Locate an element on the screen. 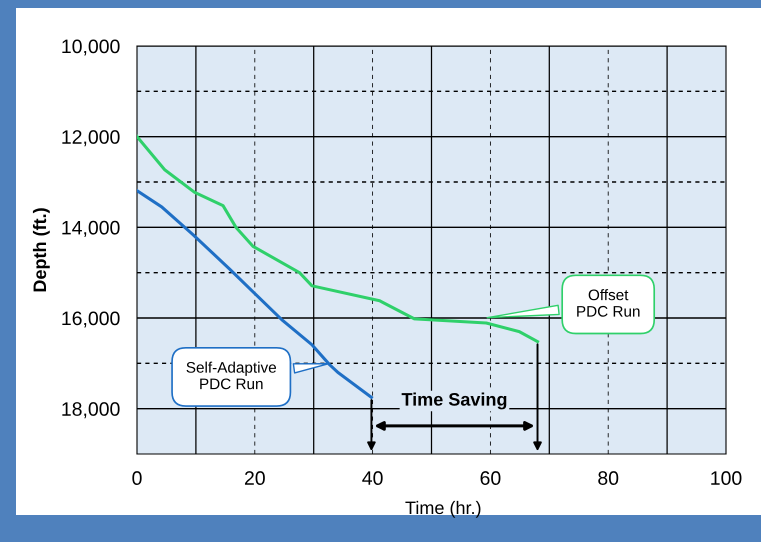 Image resolution: width=761 pixels, height=542 pixels. annotation: Self-Adaptive PDC Run is located at coordinates (231, 376).